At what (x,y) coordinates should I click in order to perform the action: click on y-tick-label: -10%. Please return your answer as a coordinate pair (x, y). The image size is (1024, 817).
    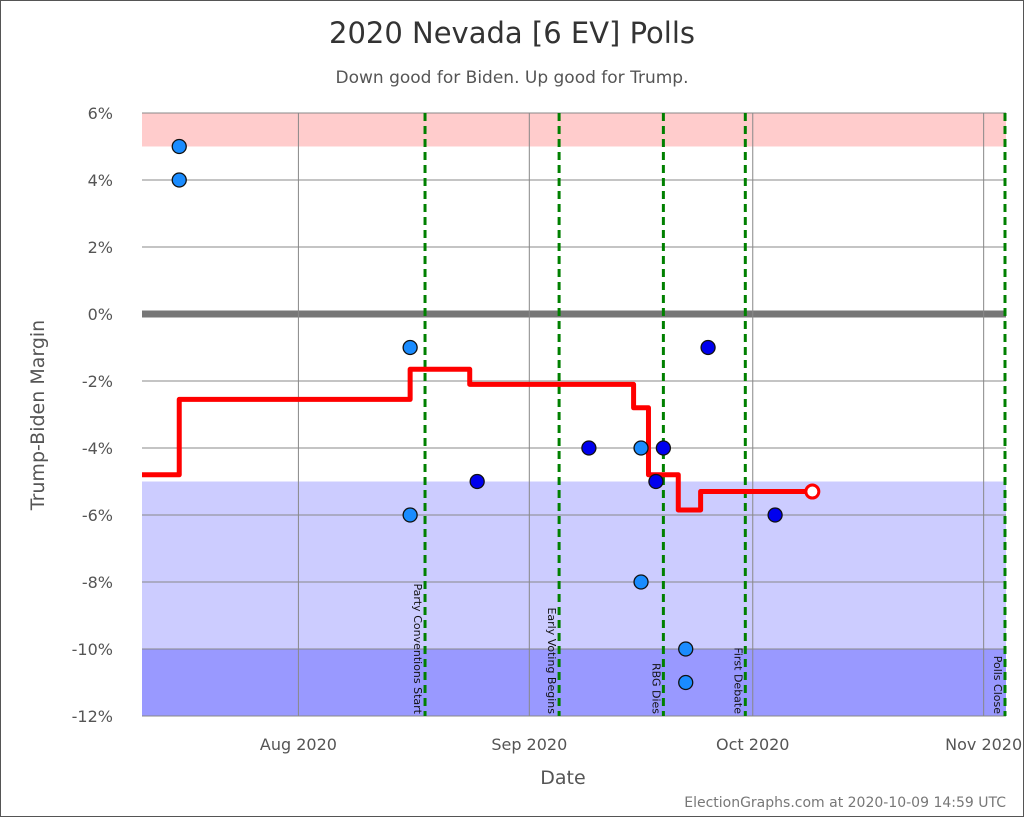
    Looking at the image, I should click on (92, 649).